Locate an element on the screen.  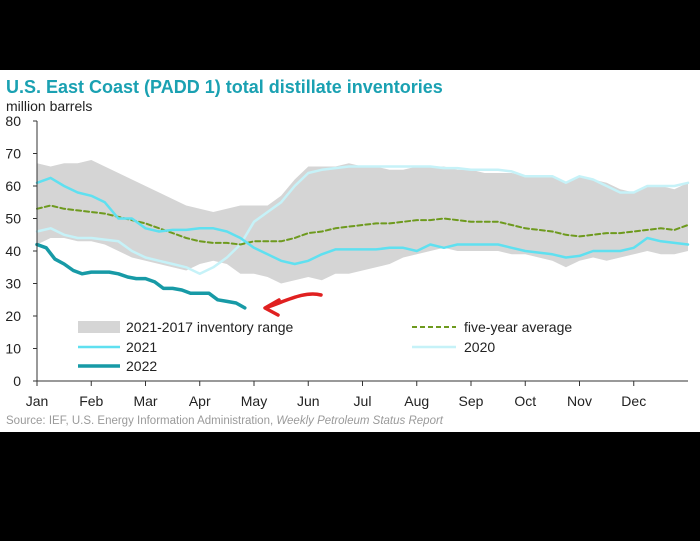
x-tick-label: Mar is located at coordinates (145, 401).